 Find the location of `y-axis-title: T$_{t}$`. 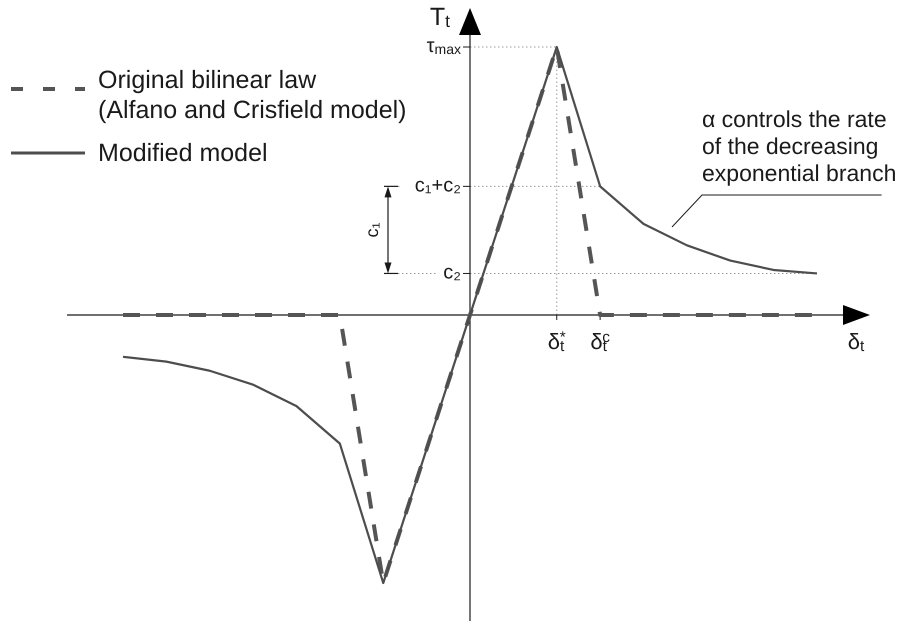

y-axis-title: T$_{t}$ is located at coordinates (440, 17).